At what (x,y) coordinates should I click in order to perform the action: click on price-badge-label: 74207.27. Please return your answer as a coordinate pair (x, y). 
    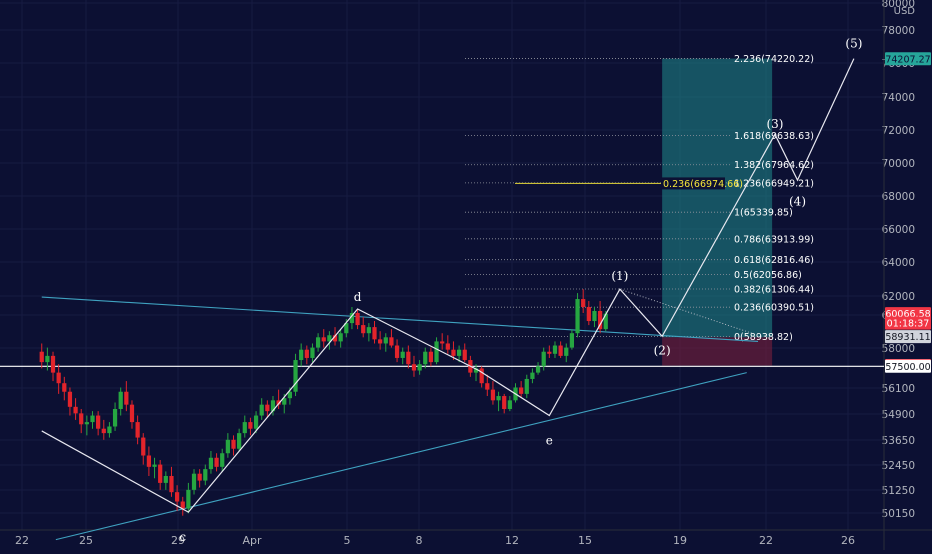
    Looking at the image, I should click on (907, 59).